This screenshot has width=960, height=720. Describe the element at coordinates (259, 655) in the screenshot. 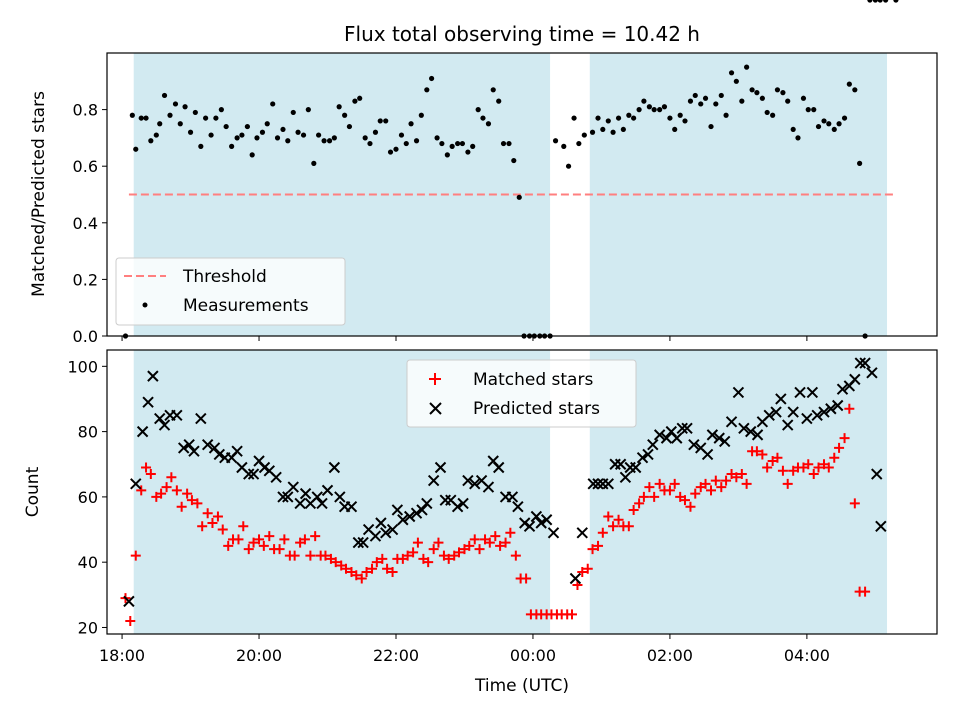

I see `count-x-tick-label: 20:00` at that location.